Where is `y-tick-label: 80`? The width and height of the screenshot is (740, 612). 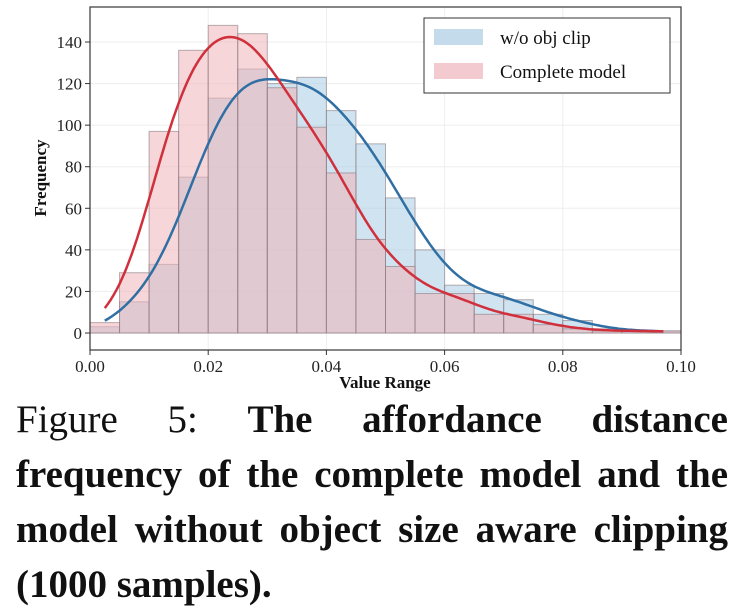 y-tick-label: 80 is located at coordinates (73, 167).